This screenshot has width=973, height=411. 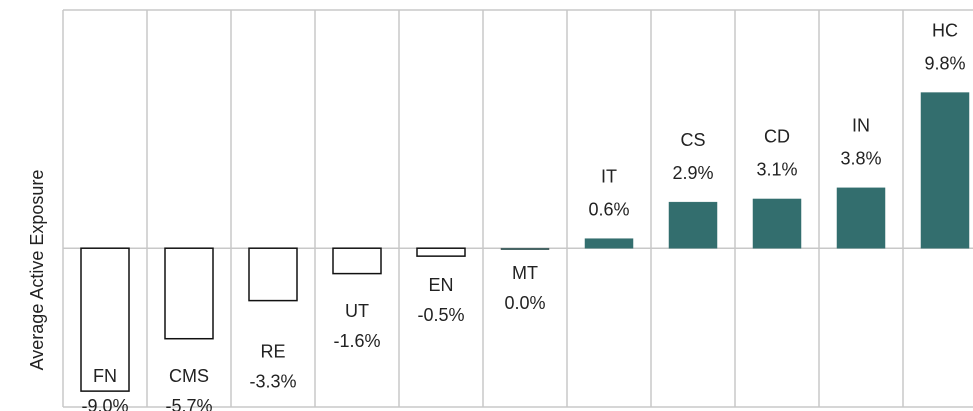 What do you see at coordinates (524, 303) in the screenshot?
I see `value-label: 0.0%` at bounding box center [524, 303].